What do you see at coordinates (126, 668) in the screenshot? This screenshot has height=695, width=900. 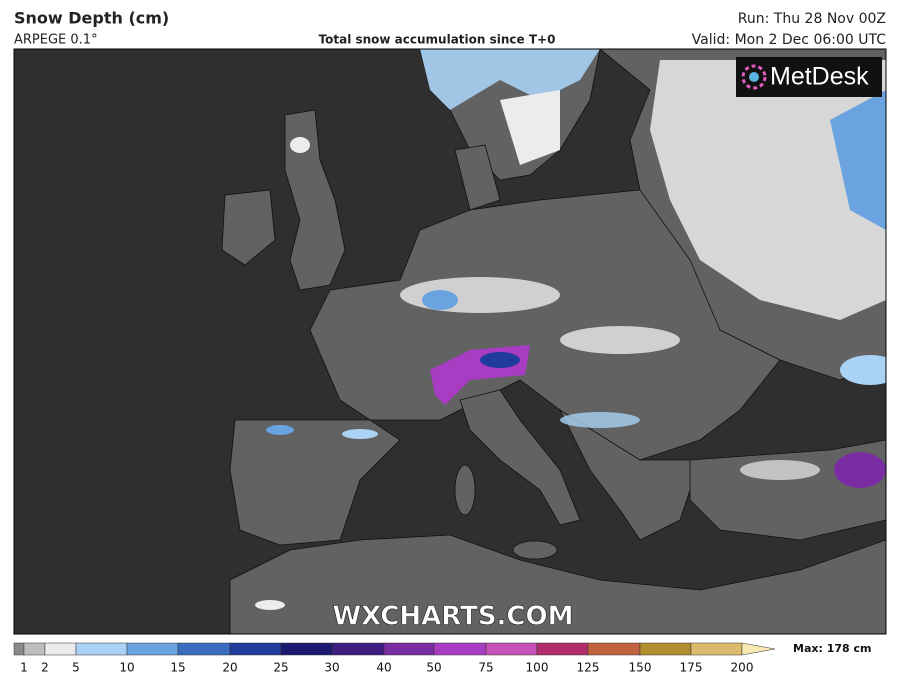 I see `legend-label: 10` at bounding box center [126, 668].